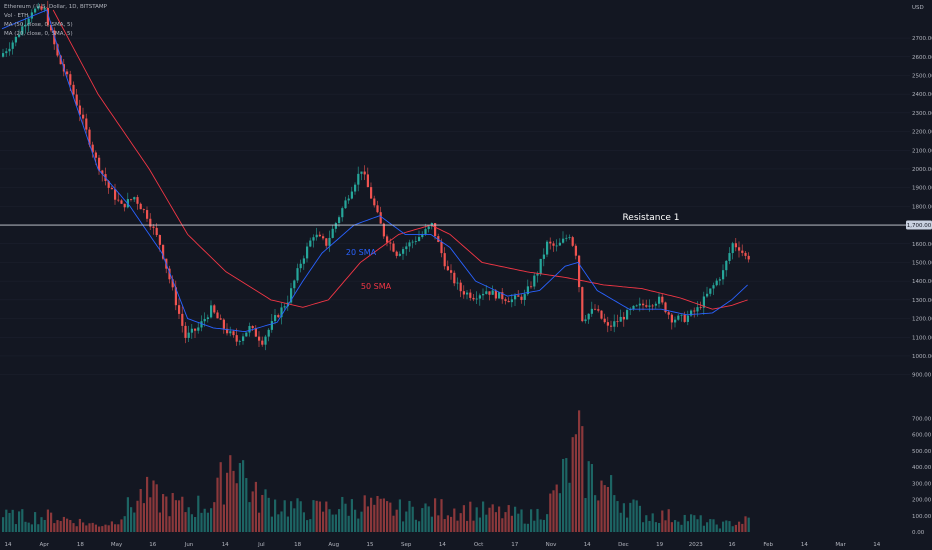  Describe the element at coordinates (38, 34) in the screenshot. I see `indicator-ma20: MA (20, close, 0, SMA, 5)` at that location.